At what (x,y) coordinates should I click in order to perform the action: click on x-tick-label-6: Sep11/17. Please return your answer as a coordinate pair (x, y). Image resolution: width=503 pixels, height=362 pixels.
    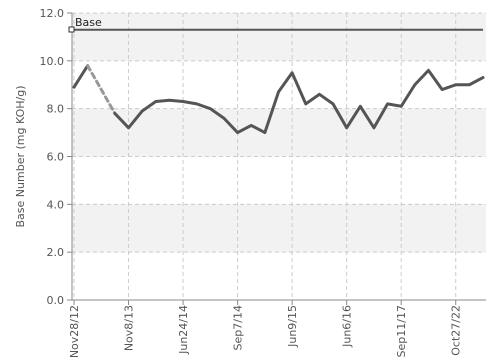
    Looking at the image, I should click on (401, 331).